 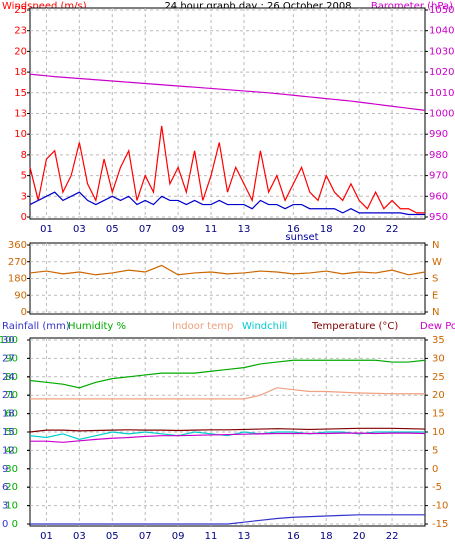 What do you see at coordinates (435, 450) in the screenshot?
I see `tick-label: 5` at bounding box center [435, 450].